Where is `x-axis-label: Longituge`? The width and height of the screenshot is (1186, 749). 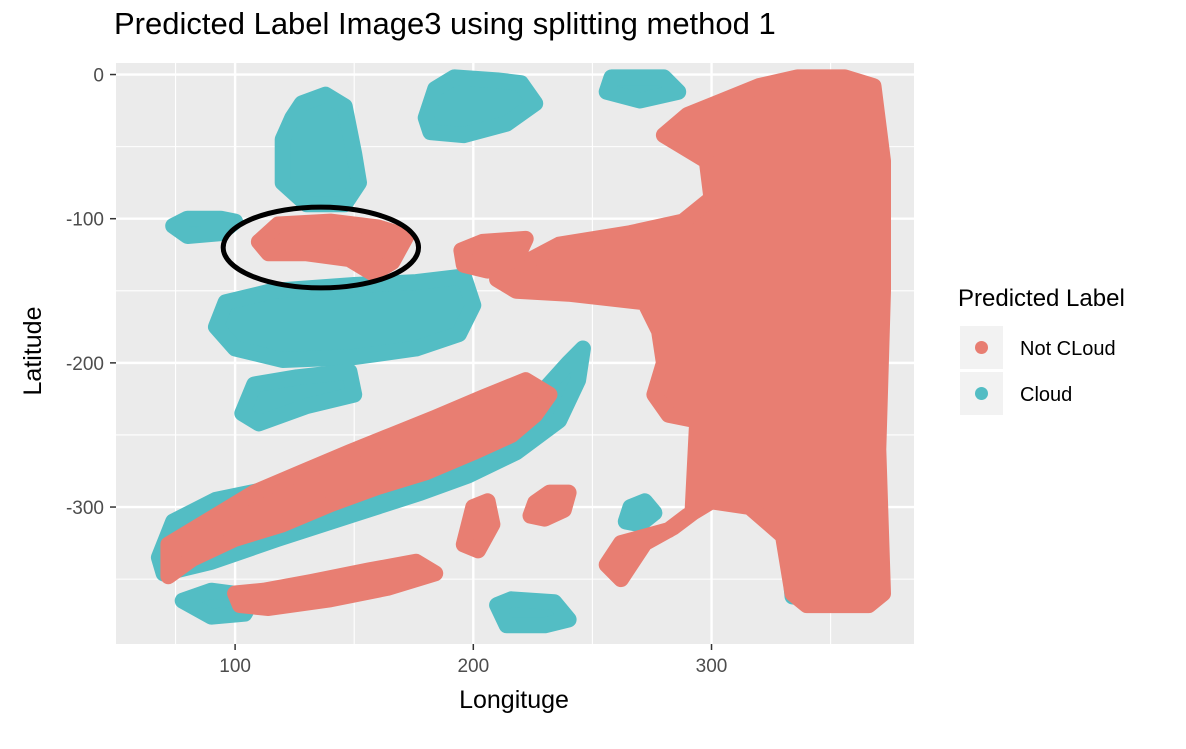 x-axis-label: Longituge is located at coordinates (514, 700).